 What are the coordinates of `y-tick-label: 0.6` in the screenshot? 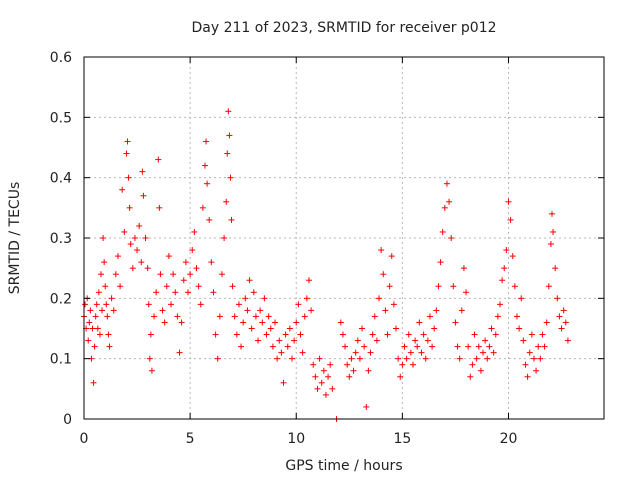 It's located at (61, 58).